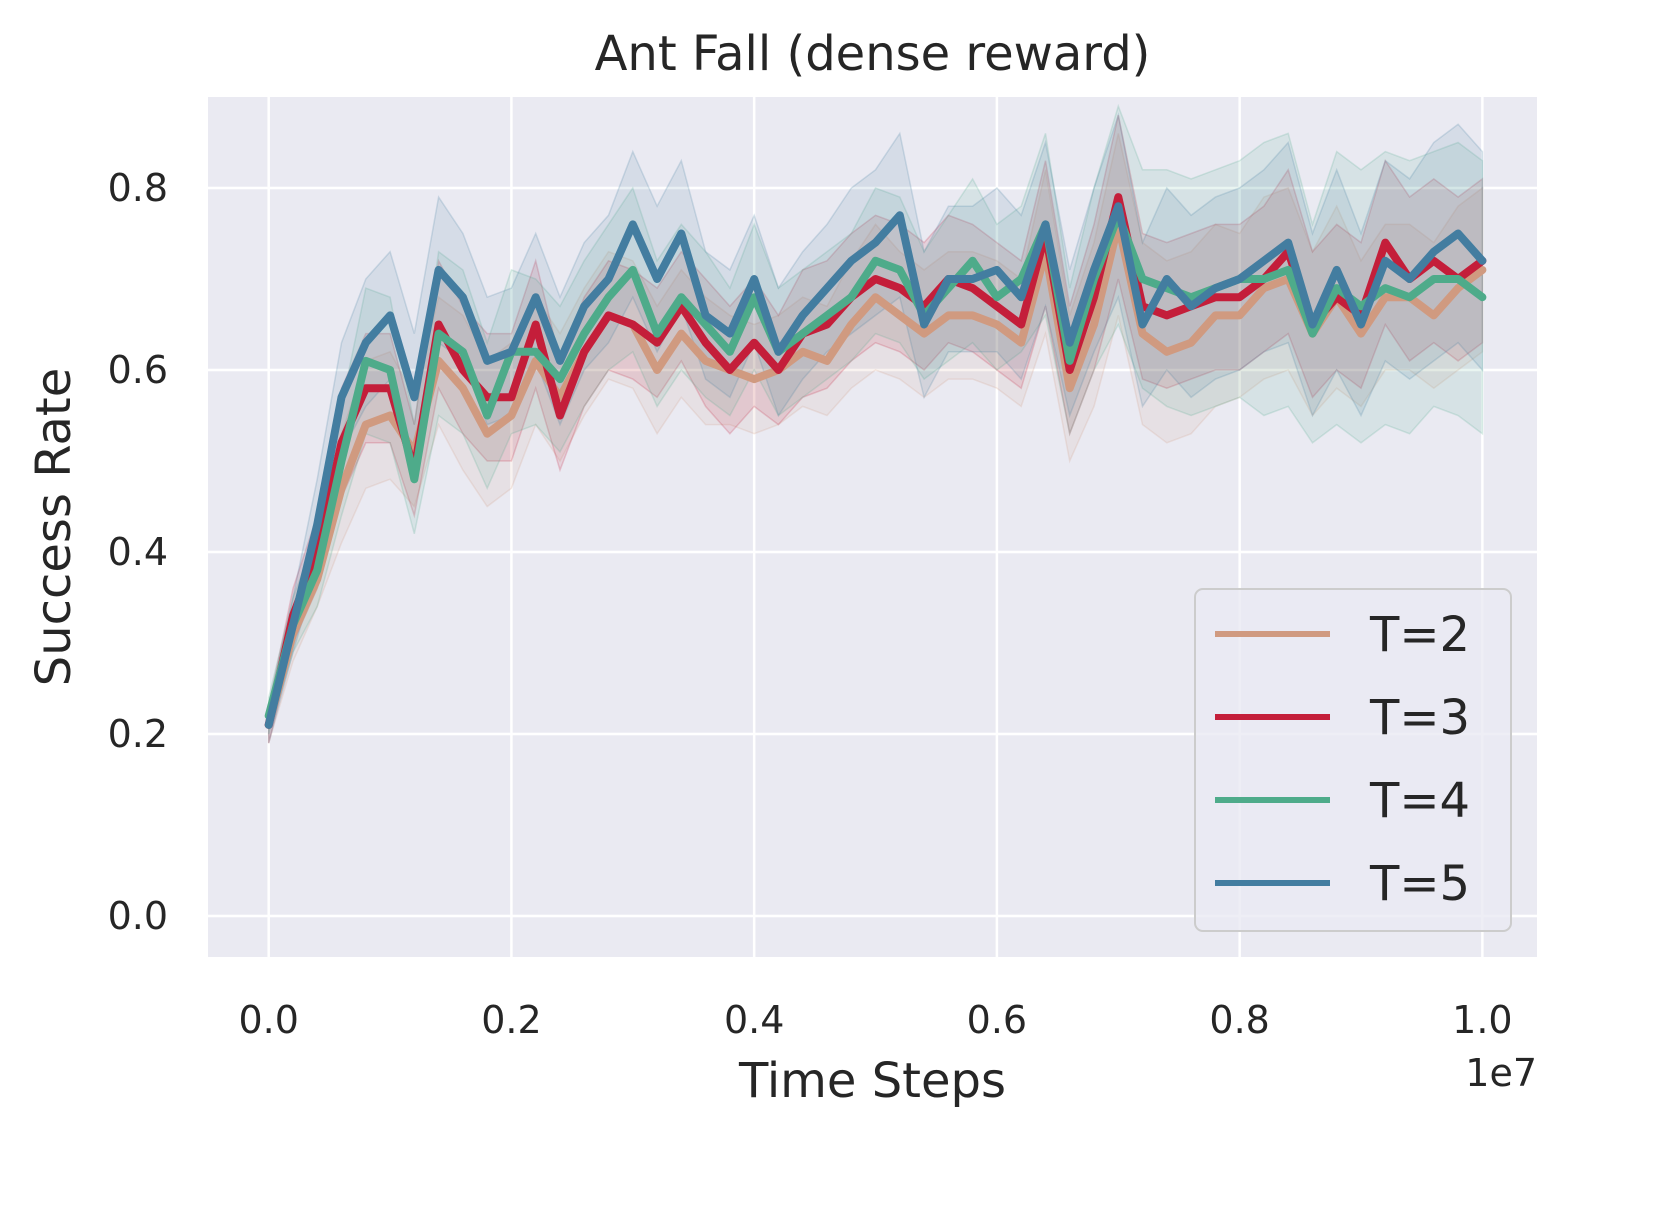  What do you see at coordinates (1239, 1020) in the screenshot?
I see `x-tick-label: 0.8` at bounding box center [1239, 1020].